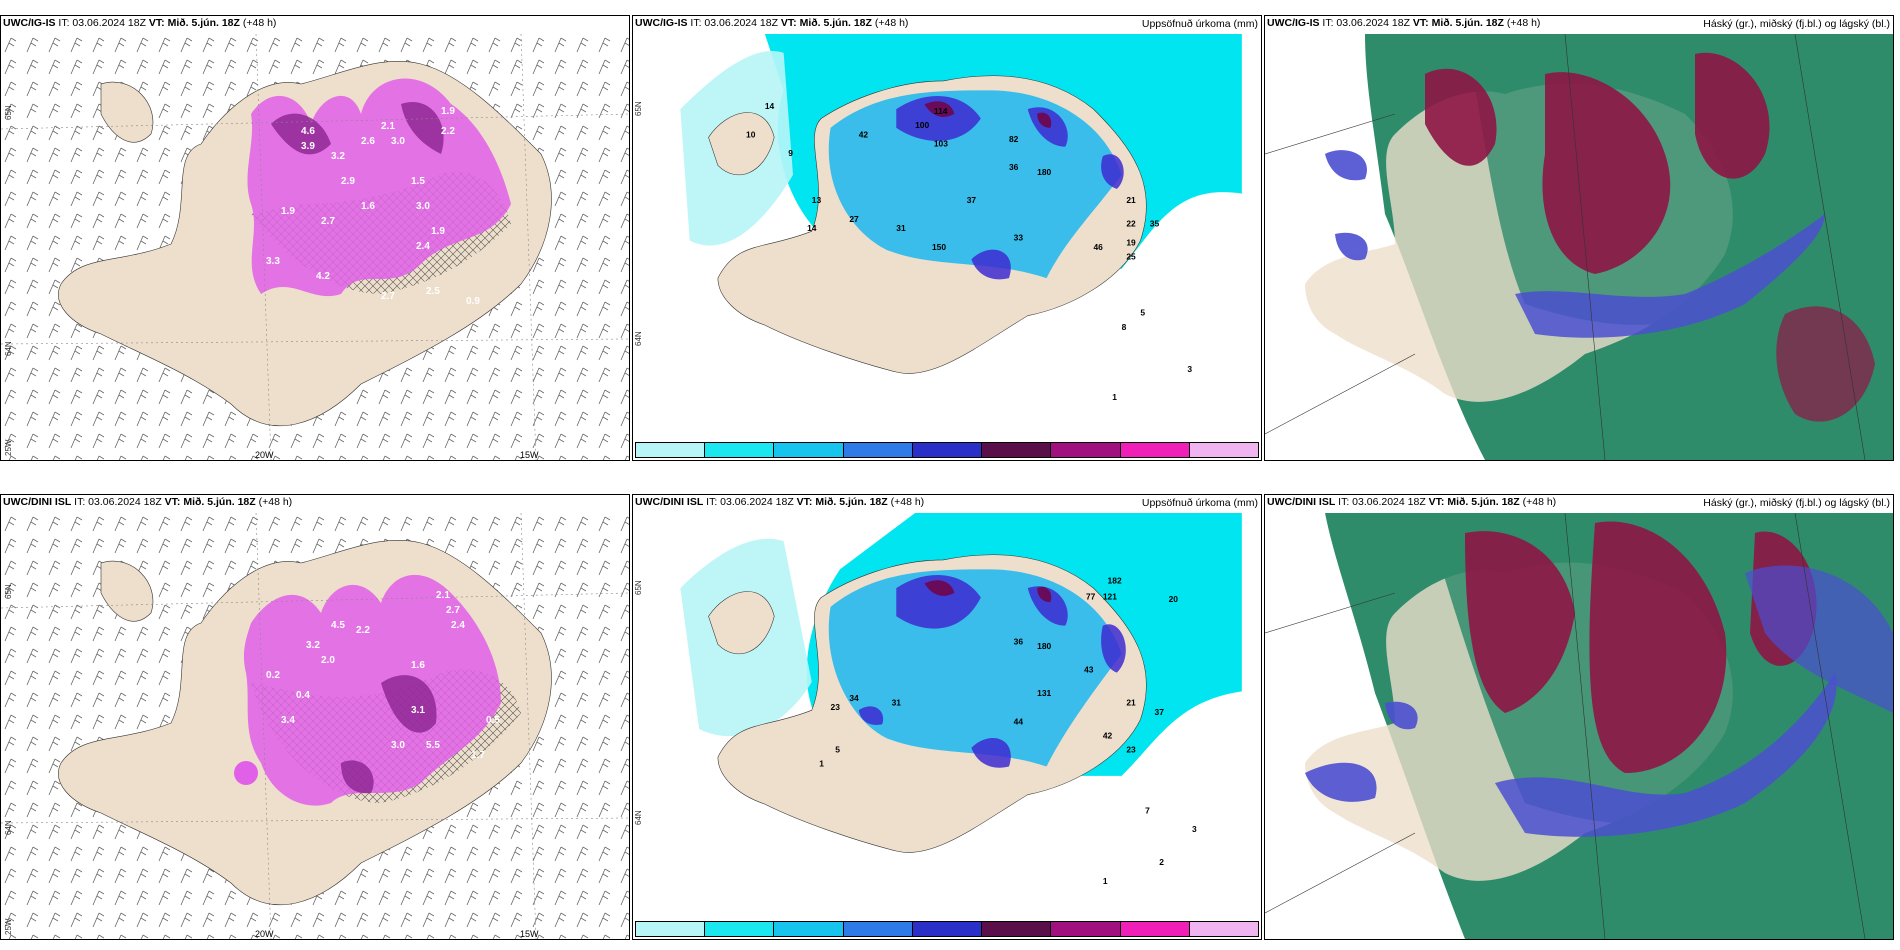 The height and width of the screenshot is (950, 1900). What do you see at coordinates (1155, 223) in the screenshot?
I see `value-label: 35` at bounding box center [1155, 223].